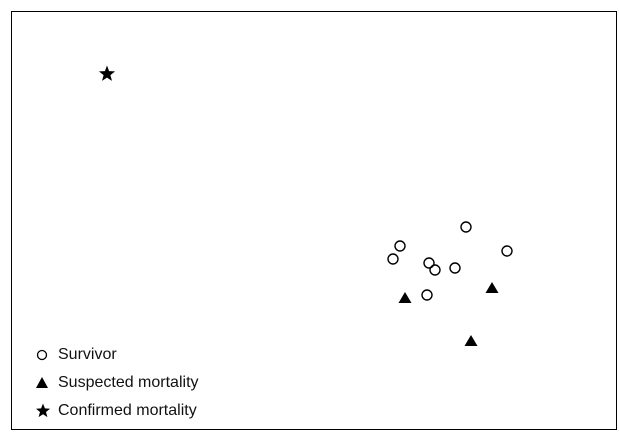 The height and width of the screenshot is (432, 619). I want to click on legend-item-confirmed-mortality: Confirmed mortality, so click(117, 411).